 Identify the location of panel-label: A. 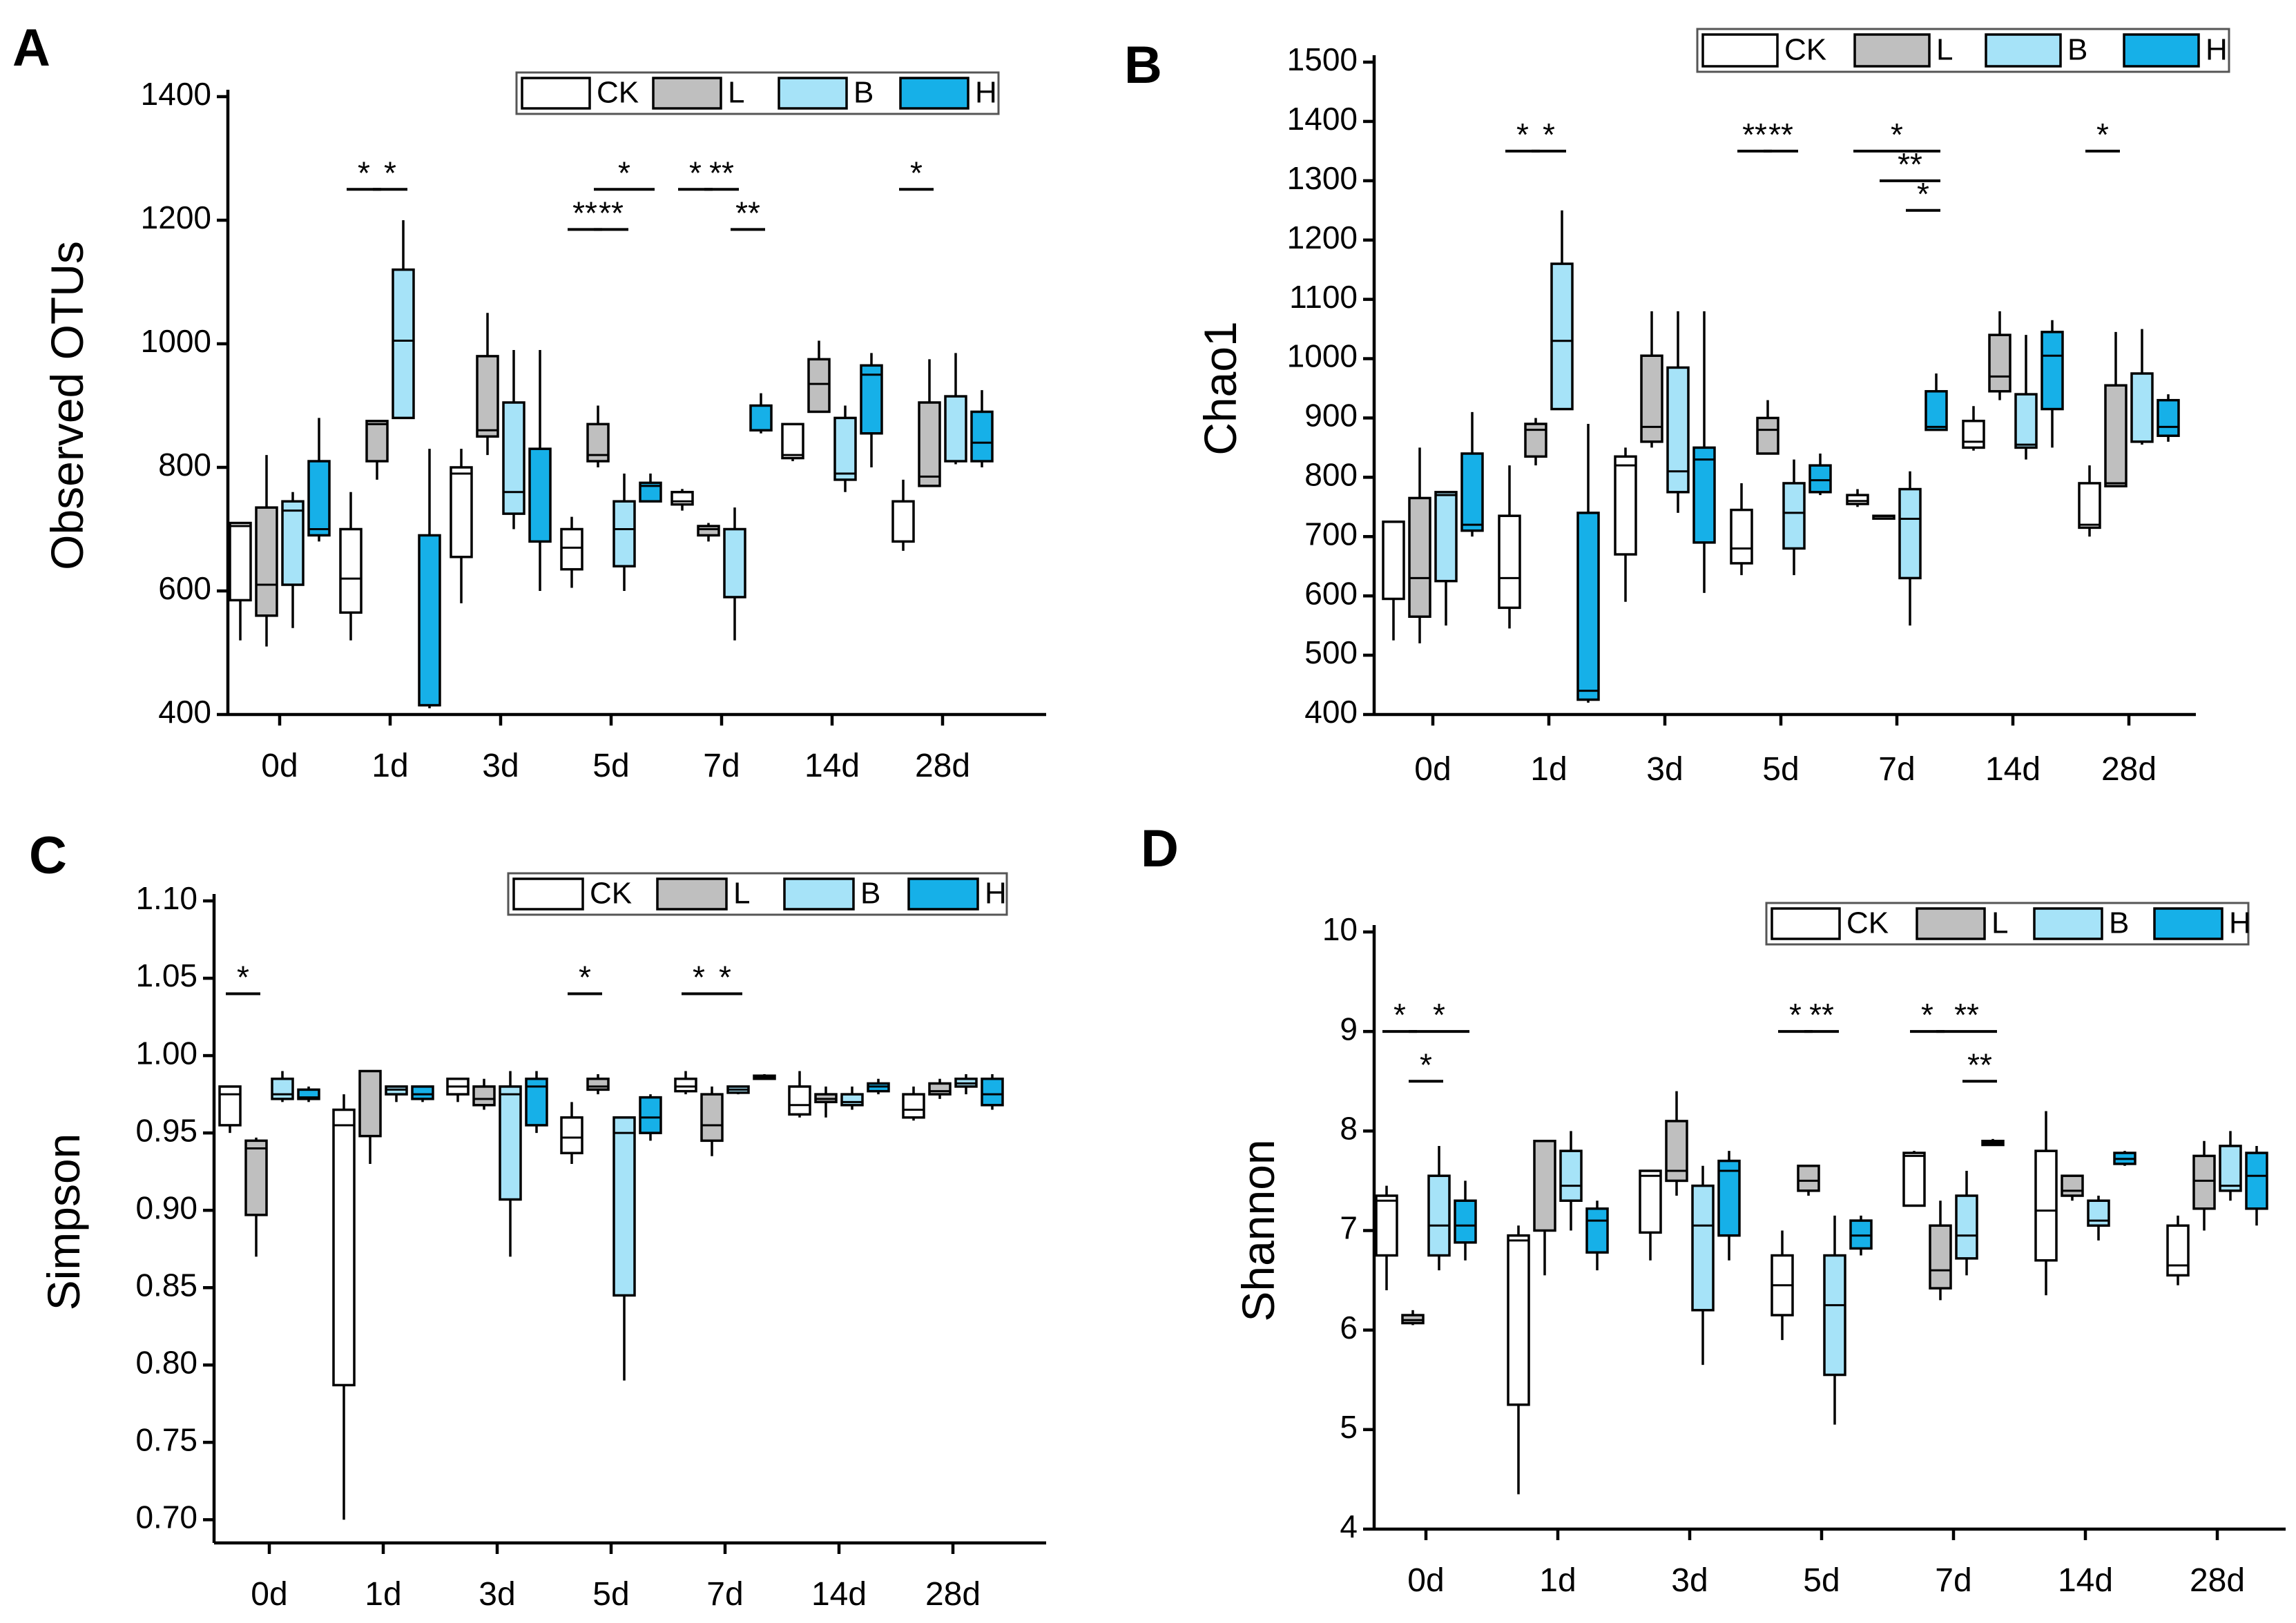
(31, 48).